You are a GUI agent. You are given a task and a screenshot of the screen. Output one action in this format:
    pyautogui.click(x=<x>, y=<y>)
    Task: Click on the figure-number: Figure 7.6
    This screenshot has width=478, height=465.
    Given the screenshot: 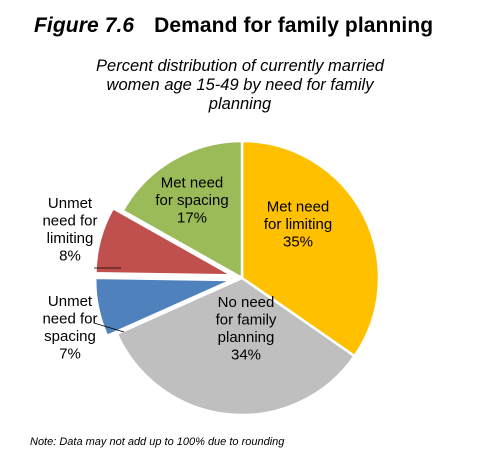 What is the action you would take?
    pyautogui.click(x=84, y=25)
    